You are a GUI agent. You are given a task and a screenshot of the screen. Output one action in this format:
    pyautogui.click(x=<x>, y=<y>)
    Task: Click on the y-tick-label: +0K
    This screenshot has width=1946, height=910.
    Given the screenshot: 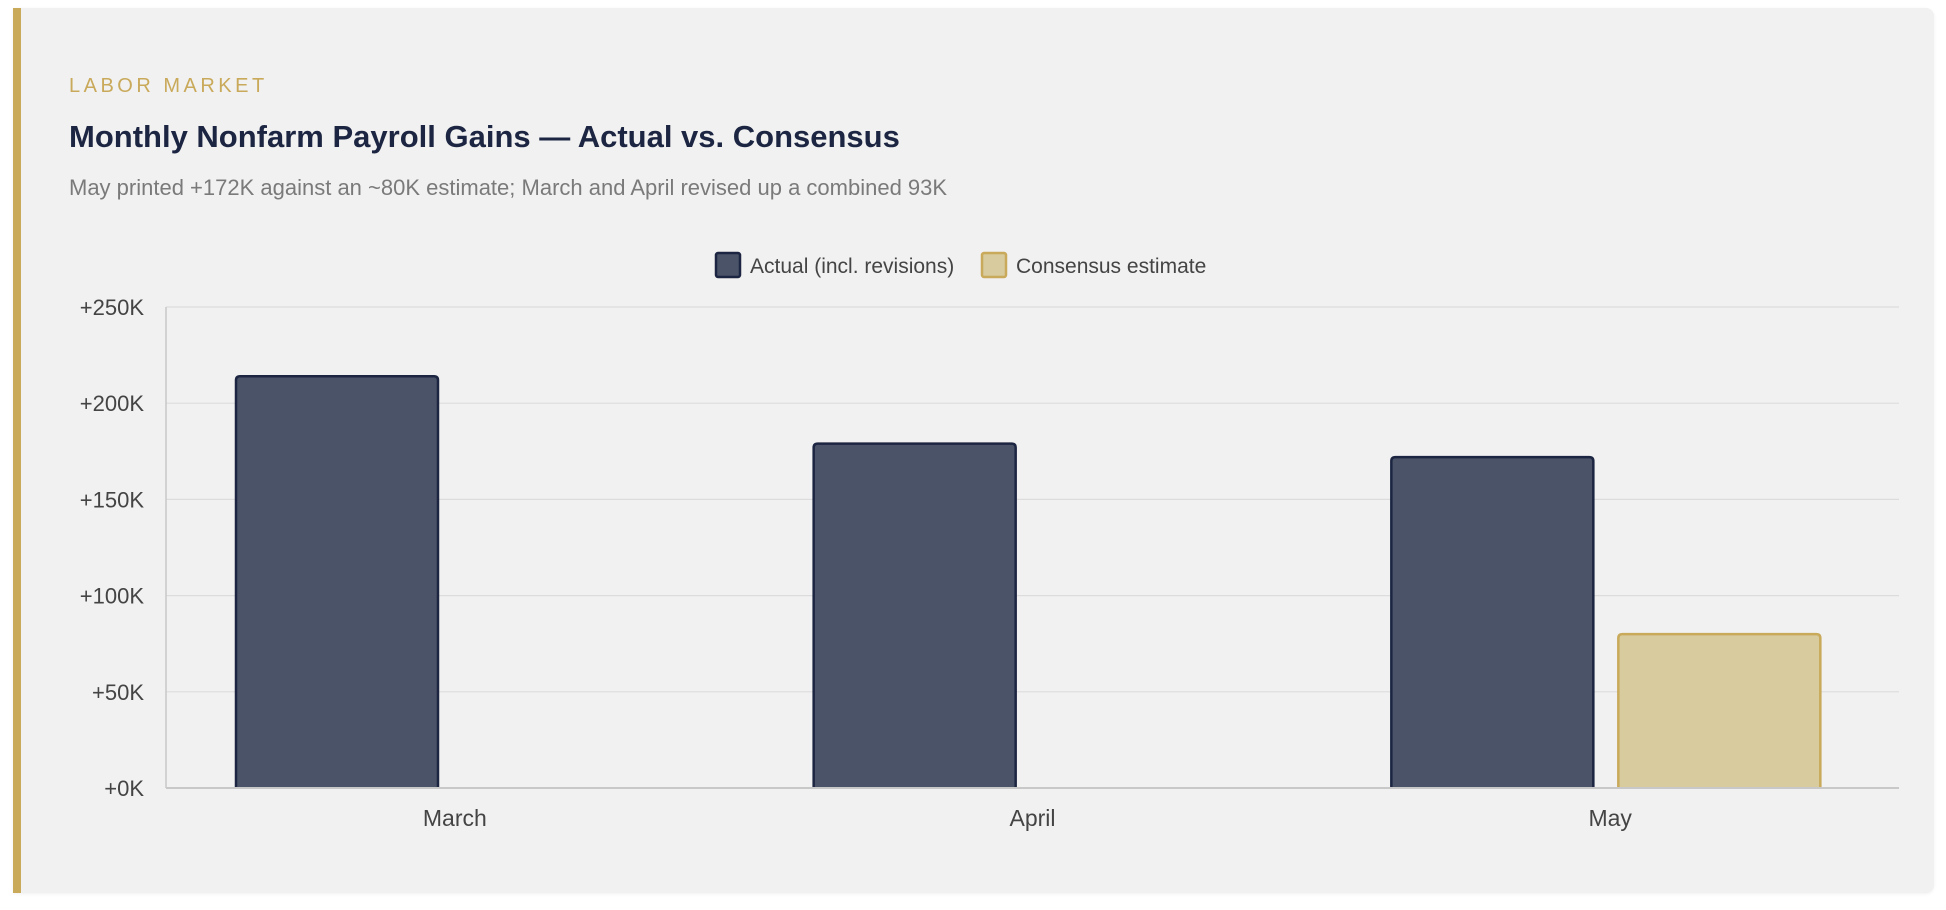 What is the action you would take?
    pyautogui.click(x=124, y=788)
    